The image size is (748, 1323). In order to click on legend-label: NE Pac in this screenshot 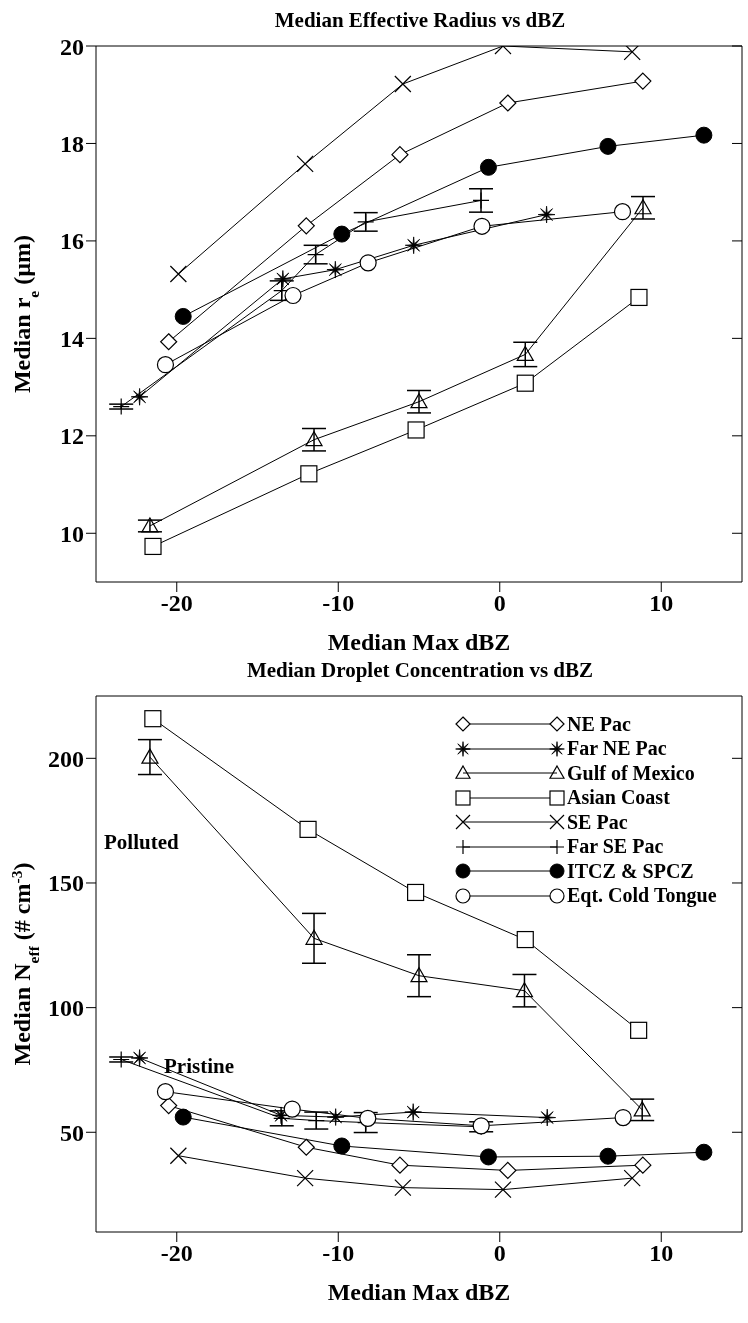, I will do `click(599, 724)`.